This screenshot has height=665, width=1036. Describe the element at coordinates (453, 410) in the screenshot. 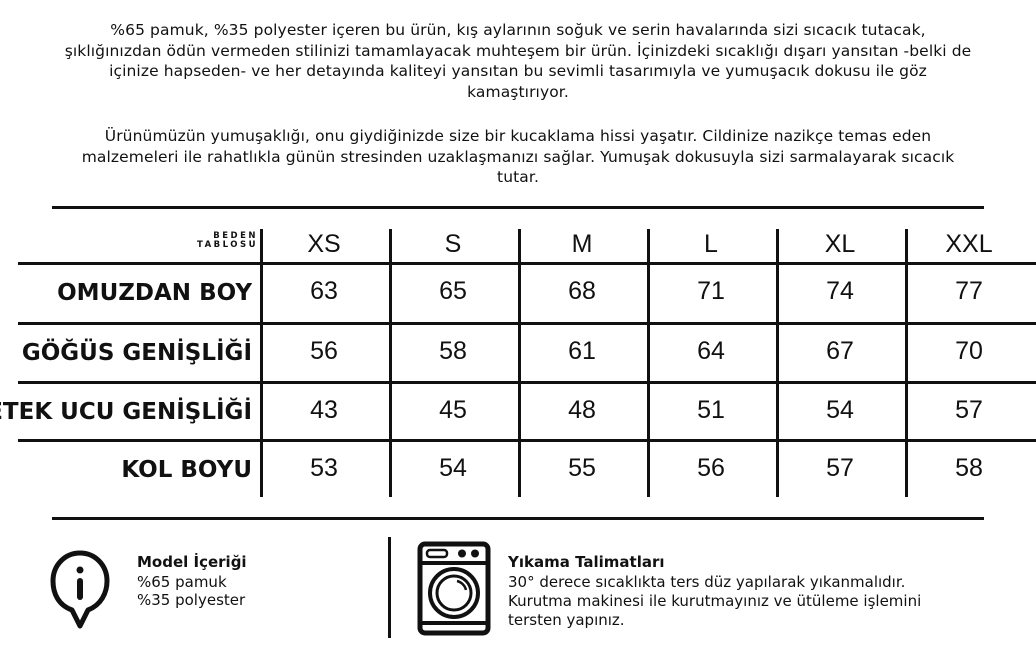

I see `measurement-value: 45` at that location.